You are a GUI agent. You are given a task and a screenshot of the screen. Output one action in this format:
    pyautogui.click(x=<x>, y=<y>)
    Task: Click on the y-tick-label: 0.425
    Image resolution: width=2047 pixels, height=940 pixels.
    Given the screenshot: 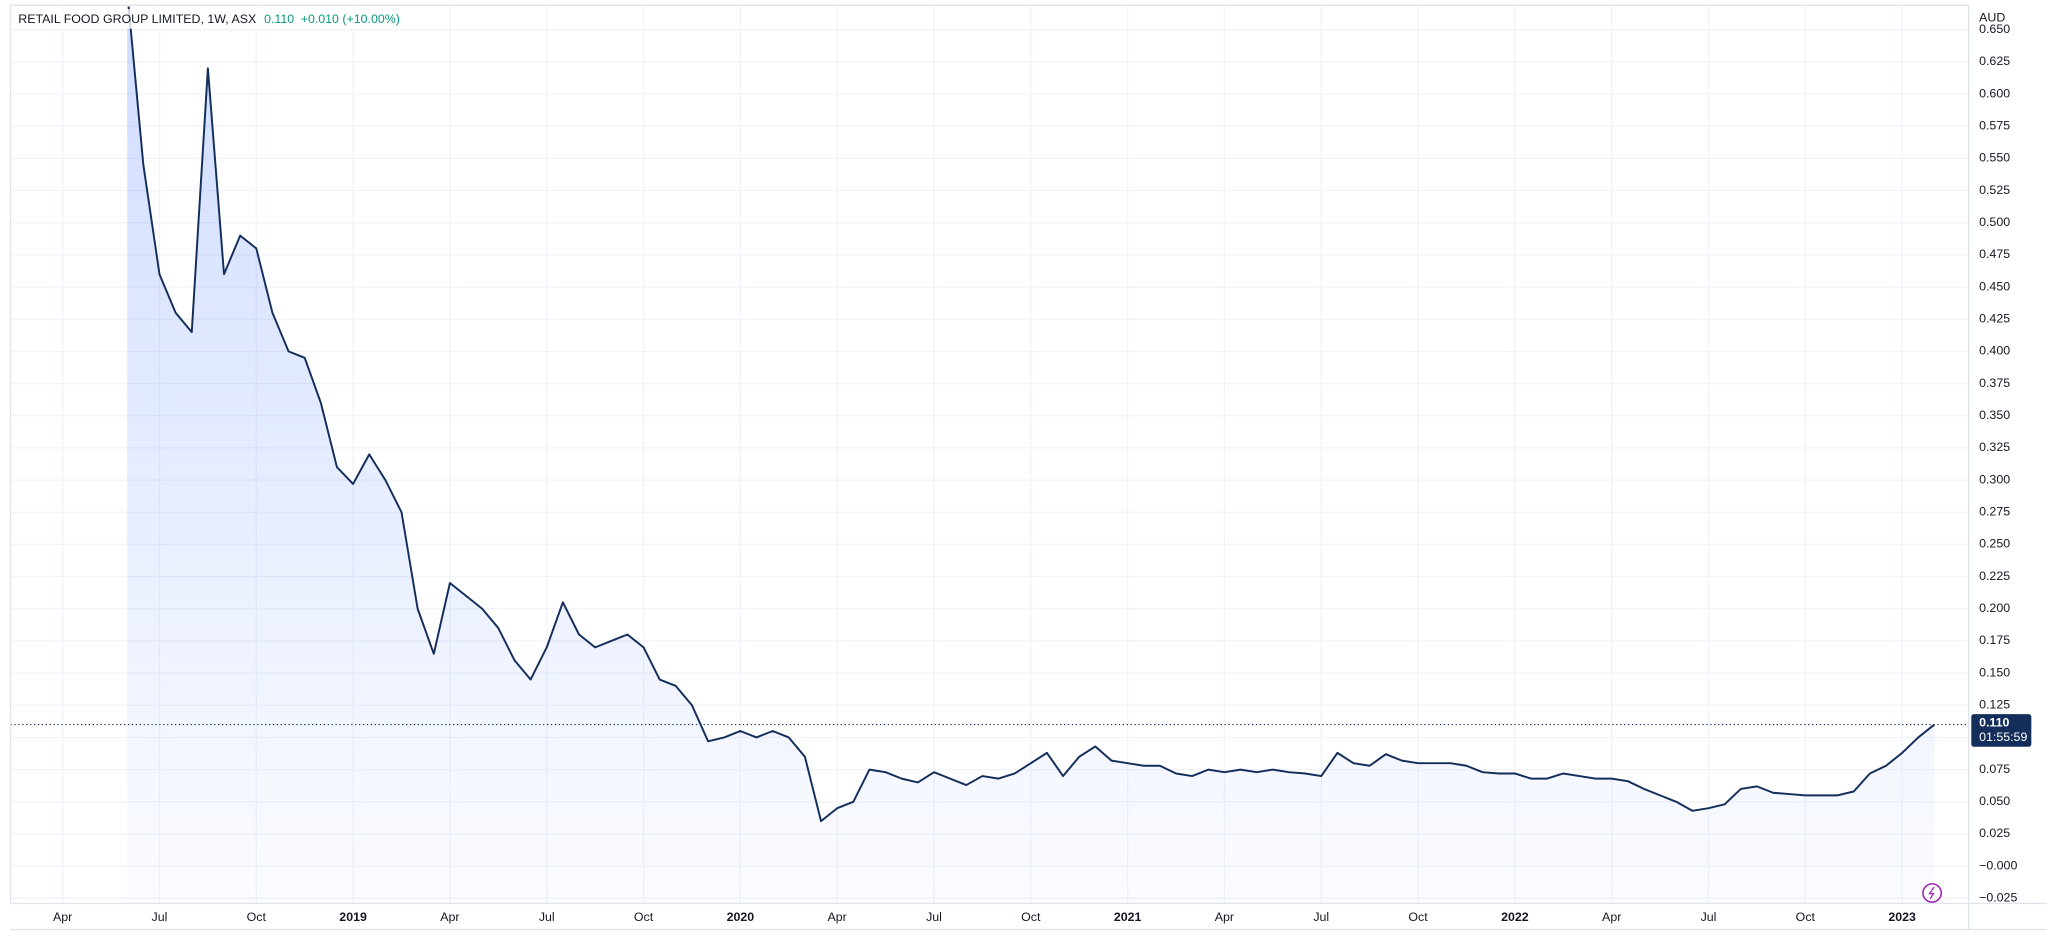 What is the action you would take?
    pyautogui.click(x=1994, y=319)
    